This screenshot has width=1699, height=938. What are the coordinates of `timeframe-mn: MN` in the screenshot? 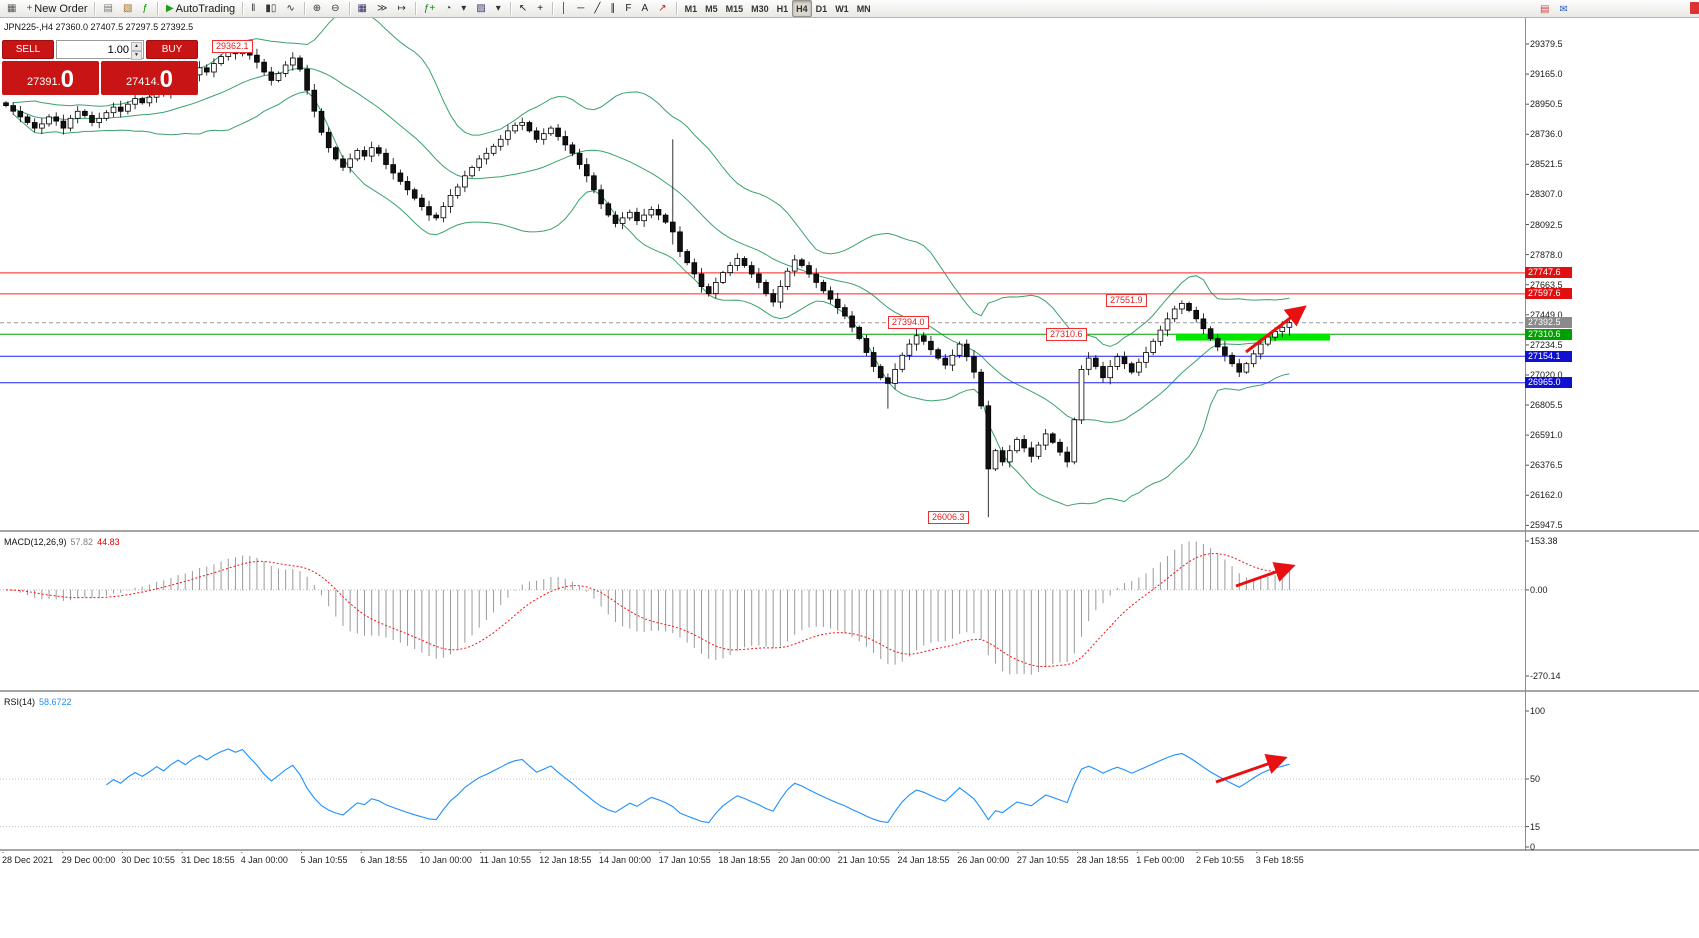 It's located at (864, 8).